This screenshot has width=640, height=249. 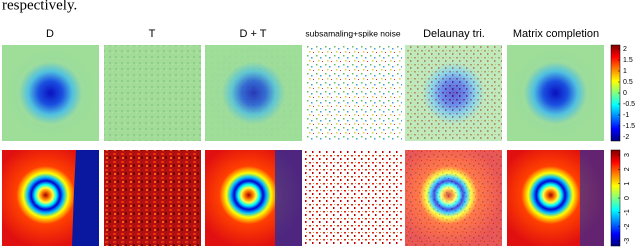 I want to click on panel-title: T, so click(x=152, y=34).